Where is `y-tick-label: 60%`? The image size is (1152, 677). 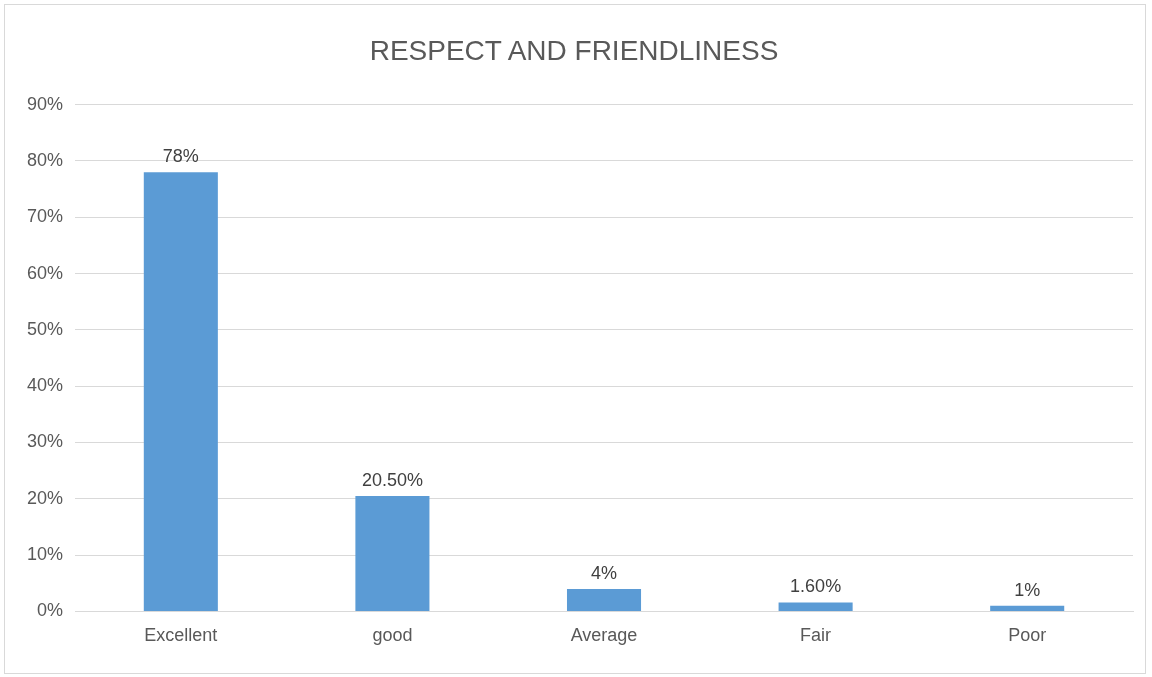 y-tick-label: 60% is located at coordinates (45, 272).